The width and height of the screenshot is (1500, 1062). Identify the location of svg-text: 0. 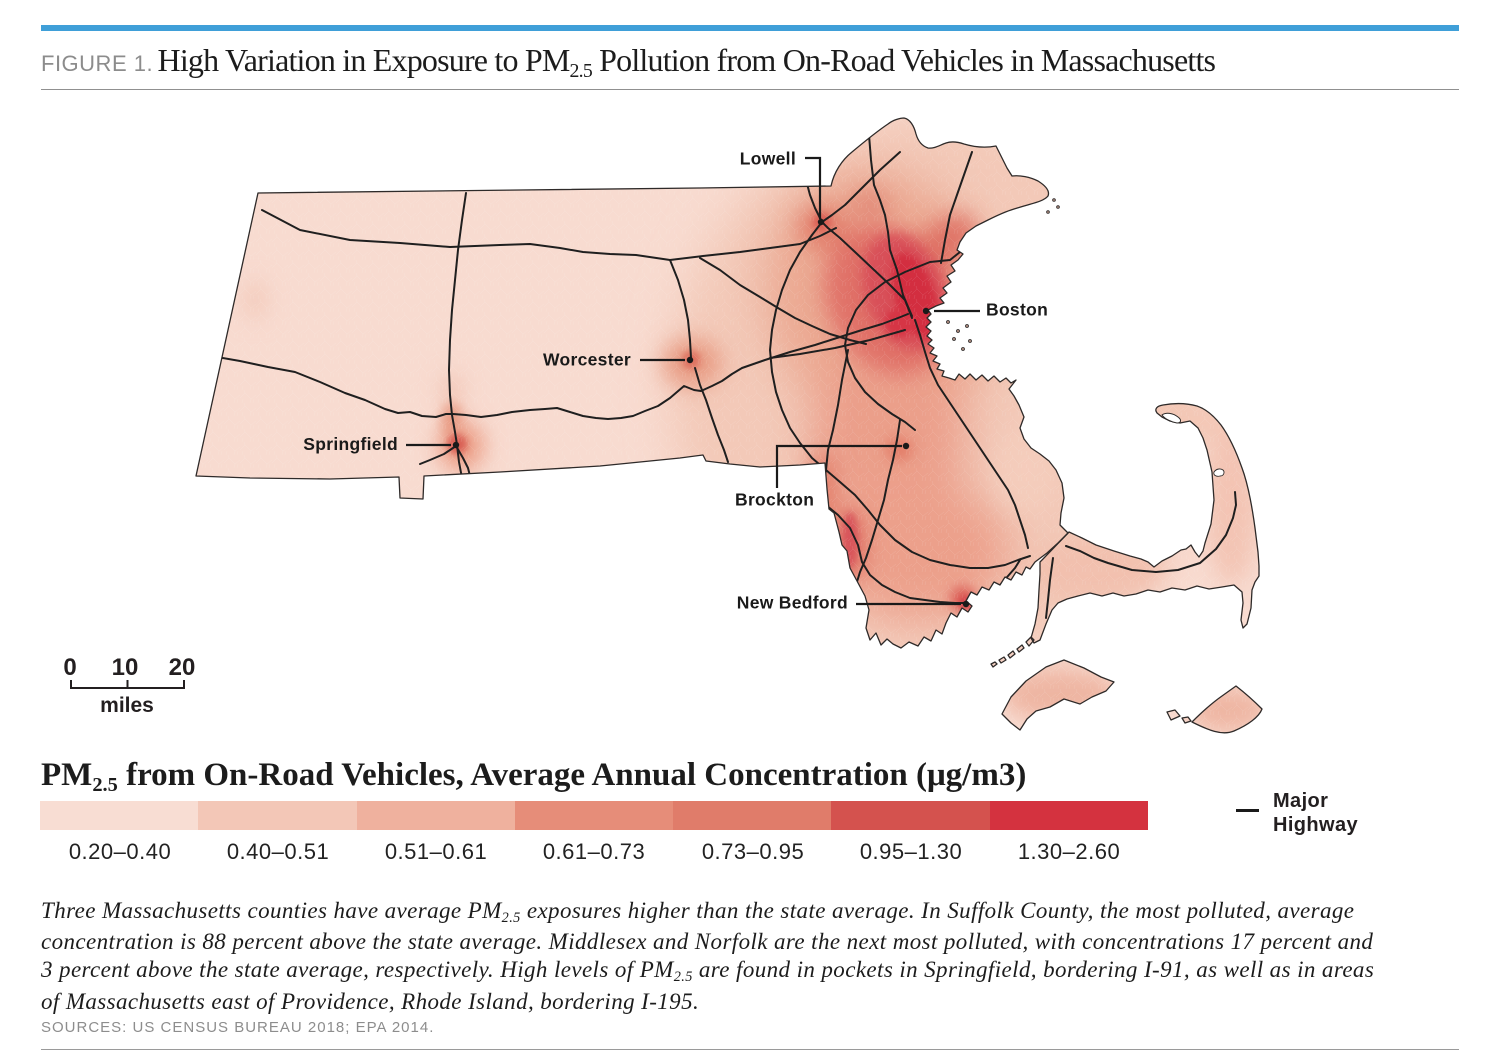
(69, 667).